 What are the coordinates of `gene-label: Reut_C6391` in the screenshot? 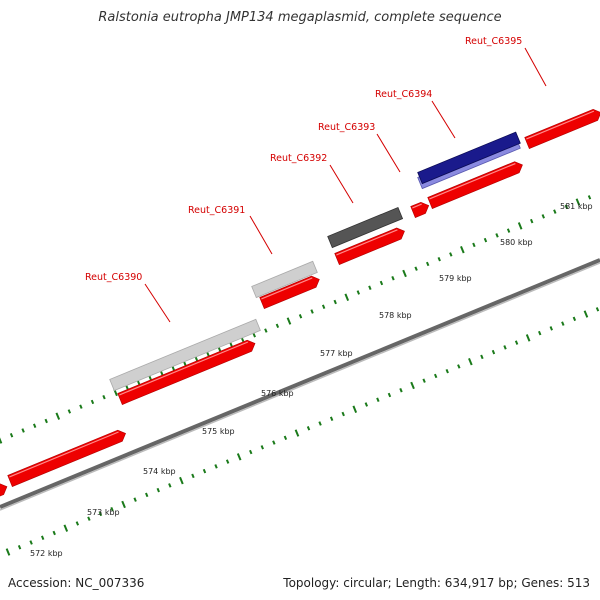 It's located at (216, 210).